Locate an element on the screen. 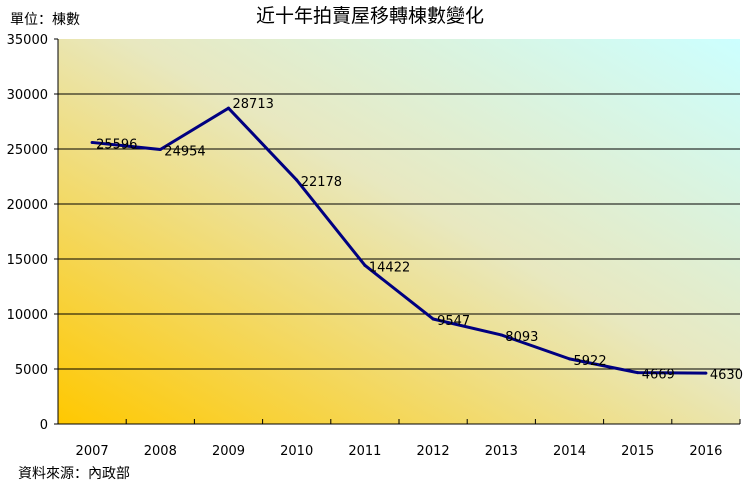 The height and width of the screenshot is (500, 750). data-label: 25596 is located at coordinates (116, 144).